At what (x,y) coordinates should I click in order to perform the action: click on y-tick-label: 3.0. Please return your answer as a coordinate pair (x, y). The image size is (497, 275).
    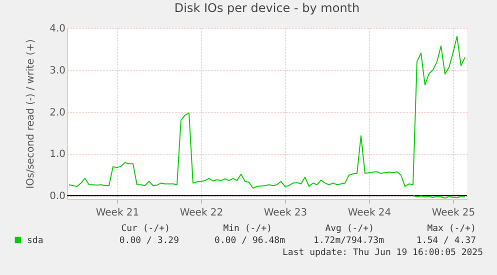
    Looking at the image, I should click on (58, 70).